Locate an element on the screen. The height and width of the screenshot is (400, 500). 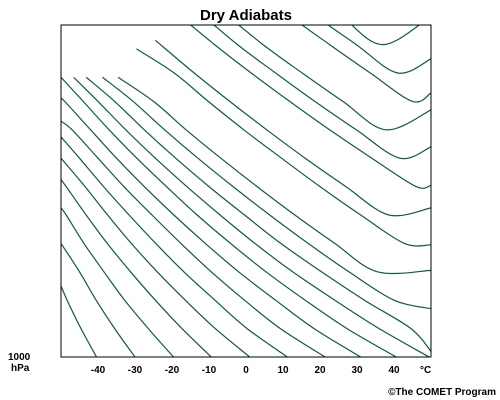
x-tick-label: -10 is located at coordinates (209, 370).